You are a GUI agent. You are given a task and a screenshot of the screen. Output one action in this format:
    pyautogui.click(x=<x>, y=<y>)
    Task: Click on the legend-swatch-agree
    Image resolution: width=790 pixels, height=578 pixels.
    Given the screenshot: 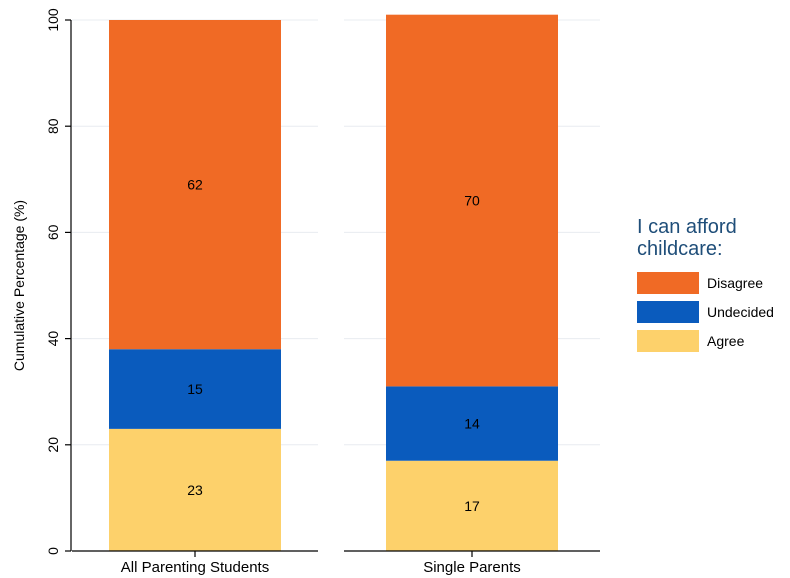 What is the action you would take?
    pyautogui.click(x=668, y=341)
    